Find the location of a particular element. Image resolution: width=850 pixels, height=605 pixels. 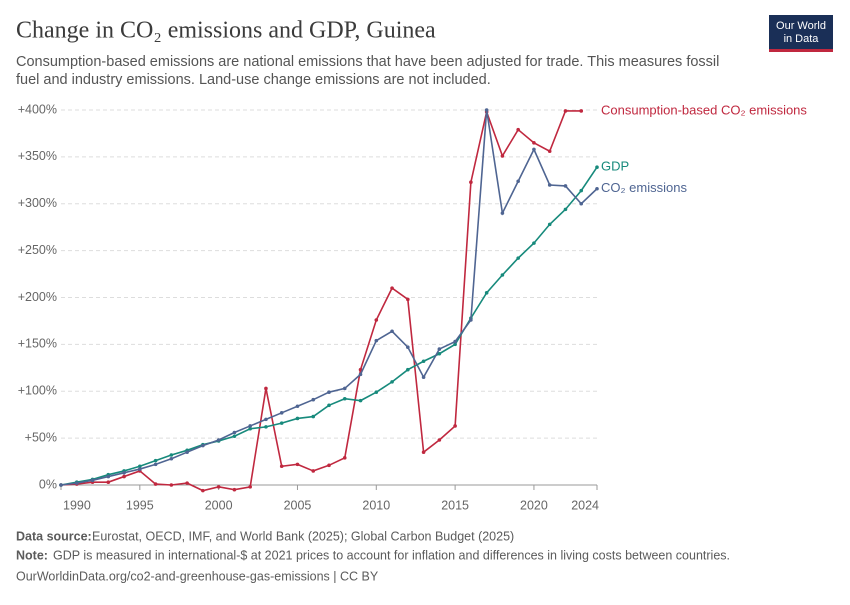

logo-bar is located at coordinates (801, 50).